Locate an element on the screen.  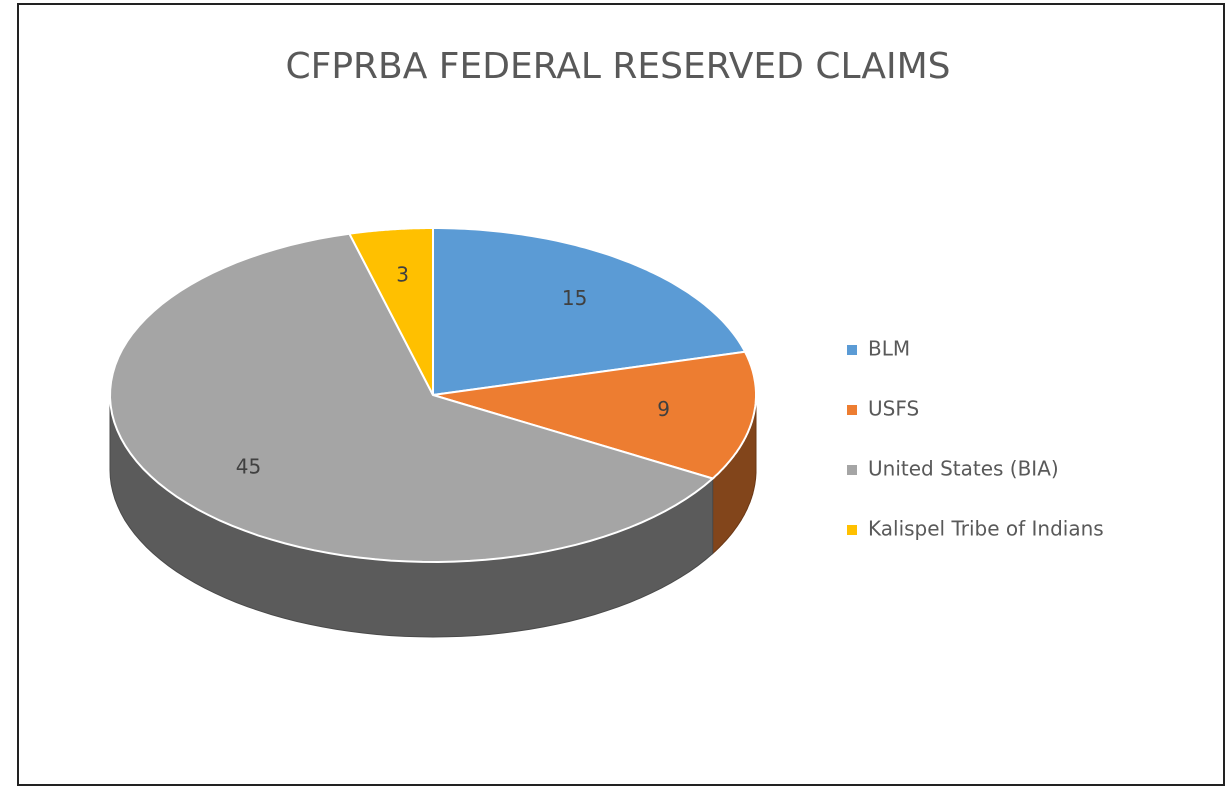
legend-label: Kalispel Tribe of Indians is located at coordinates (986, 529).